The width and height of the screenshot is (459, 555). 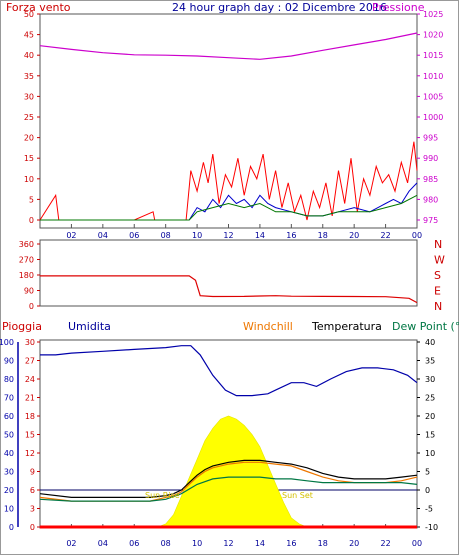 I want to click on direction-tick-label: 360, so click(x=26, y=244).